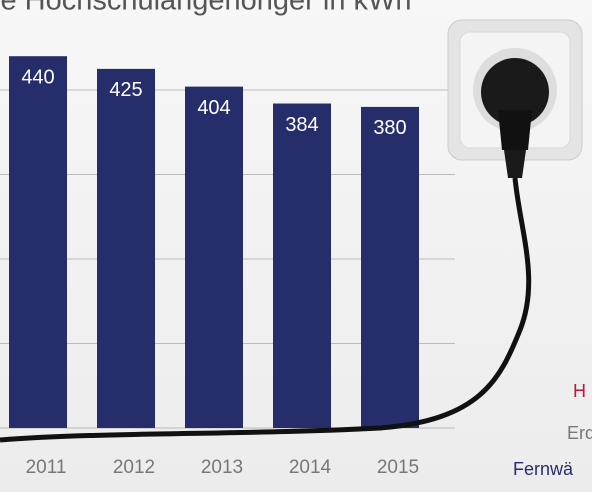 The height and width of the screenshot is (492, 592). Describe the element at coordinates (389, 128) in the screenshot. I see `value-label: 380` at that location.